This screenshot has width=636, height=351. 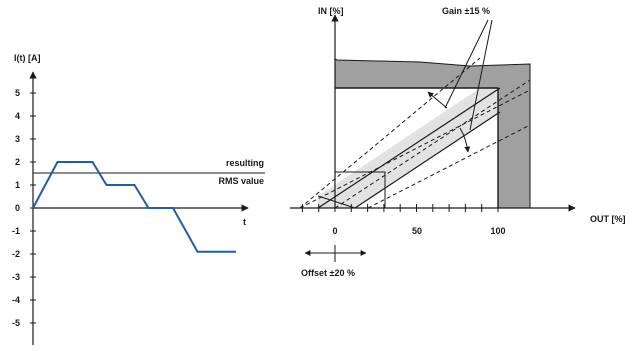 I want to click on current-y-tick-label: 2, so click(x=17, y=162).